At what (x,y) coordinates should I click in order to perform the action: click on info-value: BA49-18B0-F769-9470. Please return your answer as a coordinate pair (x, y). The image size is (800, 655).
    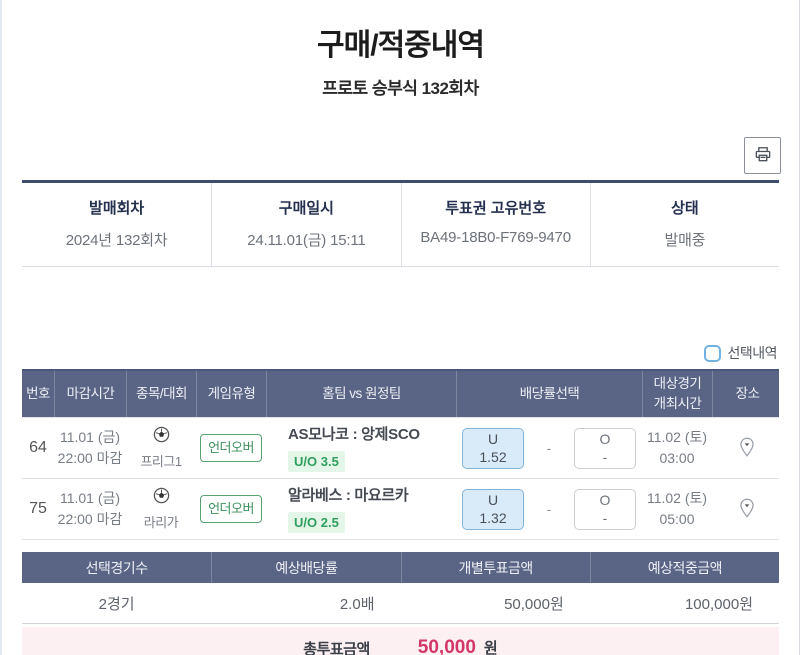
    Looking at the image, I should click on (495, 237).